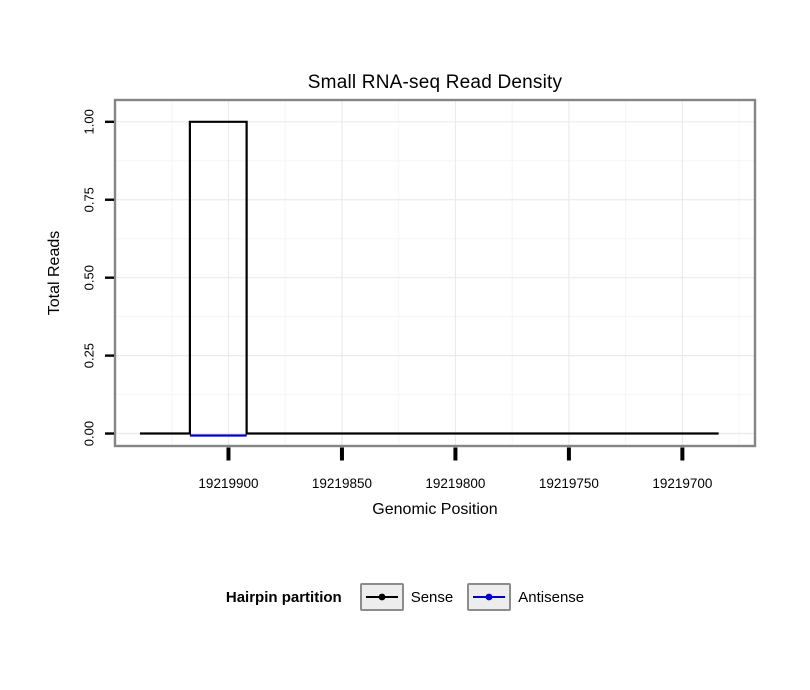 This screenshot has height=690, width=810. What do you see at coordinates (89, 433) in the screenshot?
I see `y-tick-label: 0.00` at bounding box center [89, 433].